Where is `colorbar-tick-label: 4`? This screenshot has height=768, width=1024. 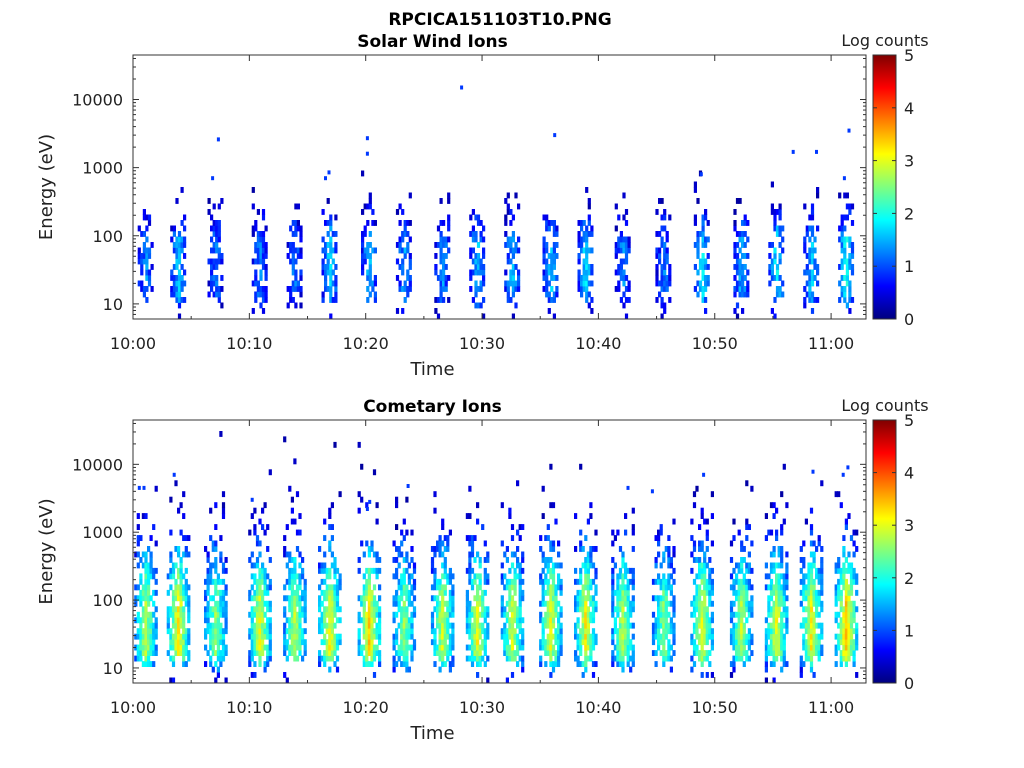
colorbar-tick-label: 4 is located at coordinates (909, 473).